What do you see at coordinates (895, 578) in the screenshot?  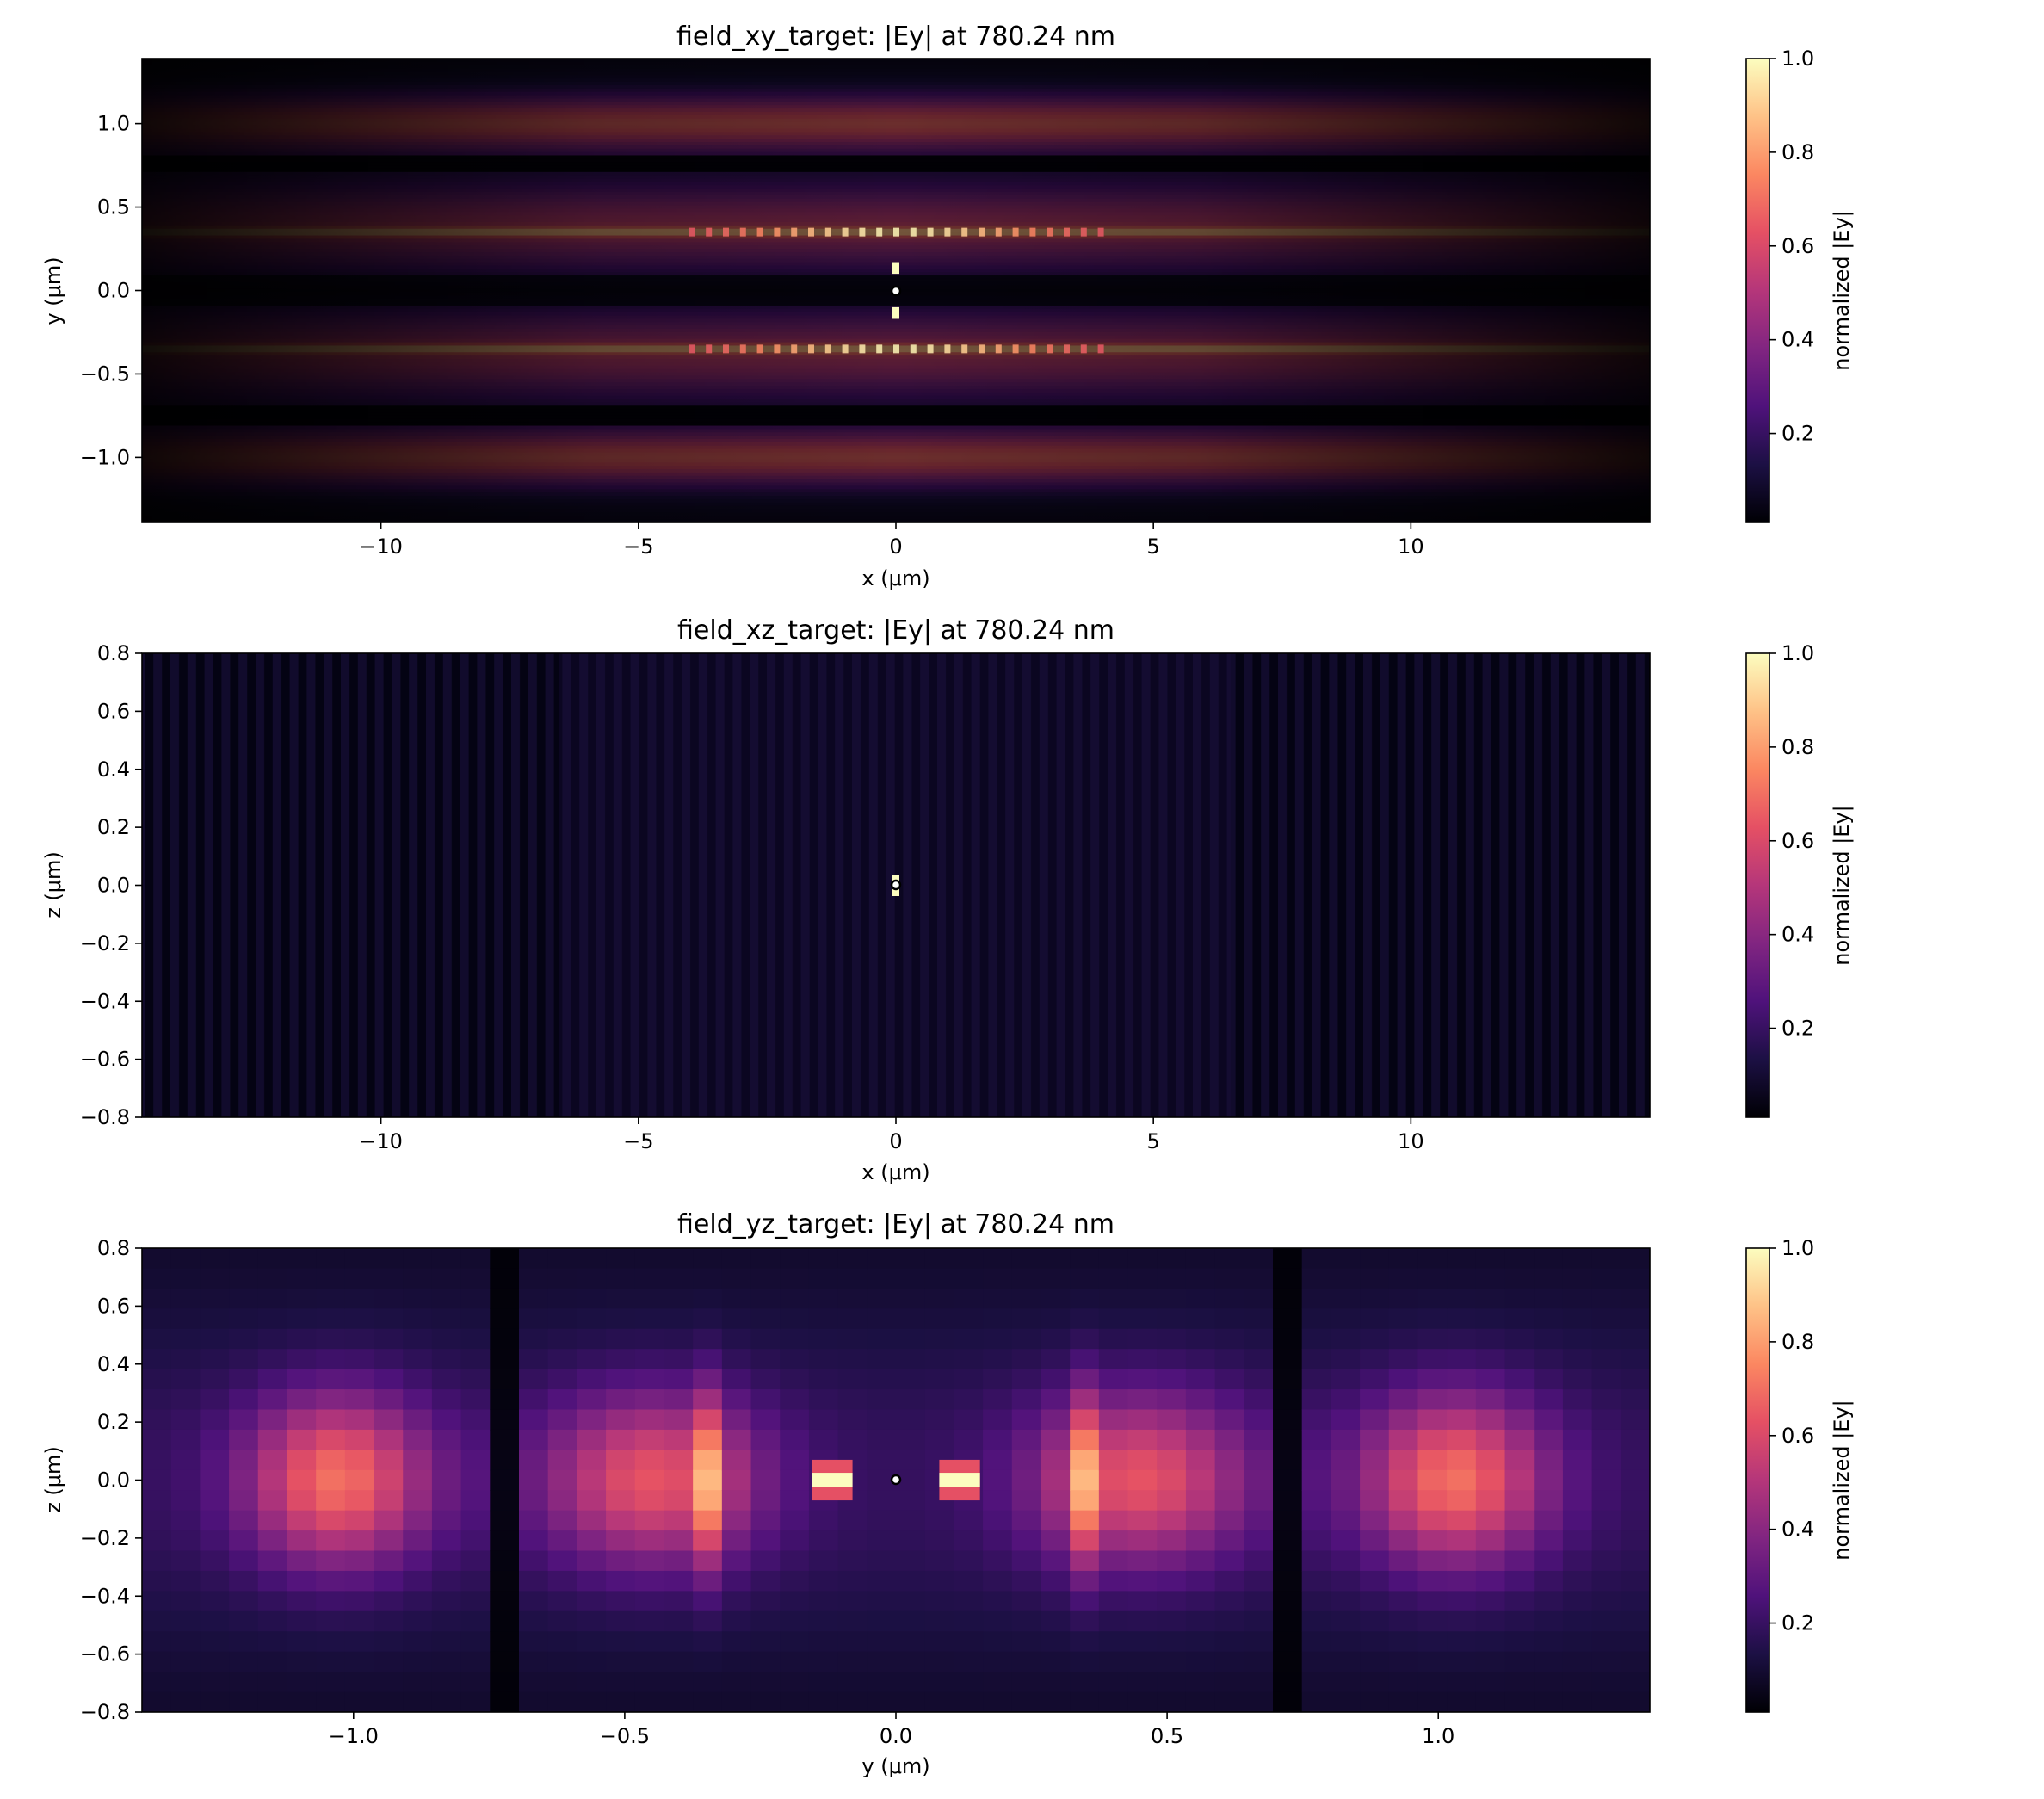 I see `xy-x-axis-label: x (μm)` at bounding box center [895, 578].